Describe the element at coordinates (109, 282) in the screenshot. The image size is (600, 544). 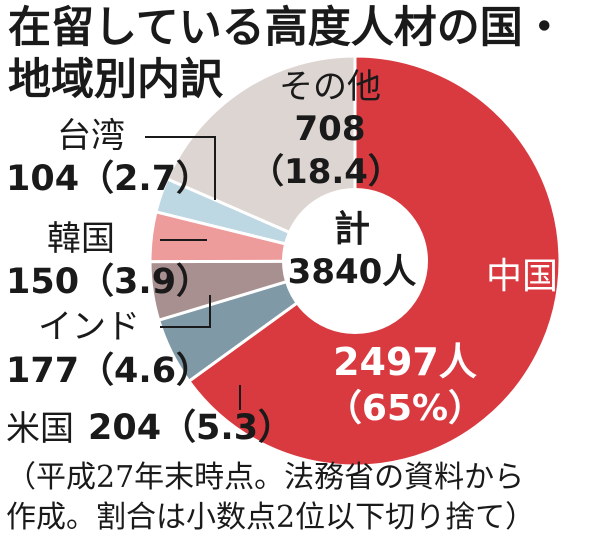
I see `label-korea-value: 150（3.9）` at that location.